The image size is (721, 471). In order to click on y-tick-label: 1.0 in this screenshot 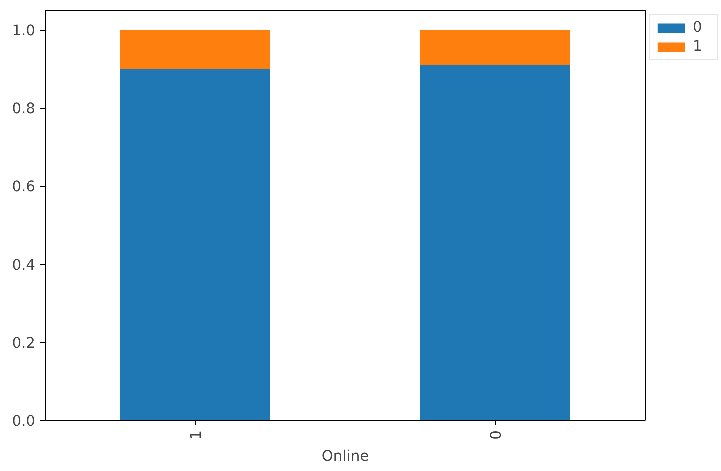, I will do `click(24, 31)`.